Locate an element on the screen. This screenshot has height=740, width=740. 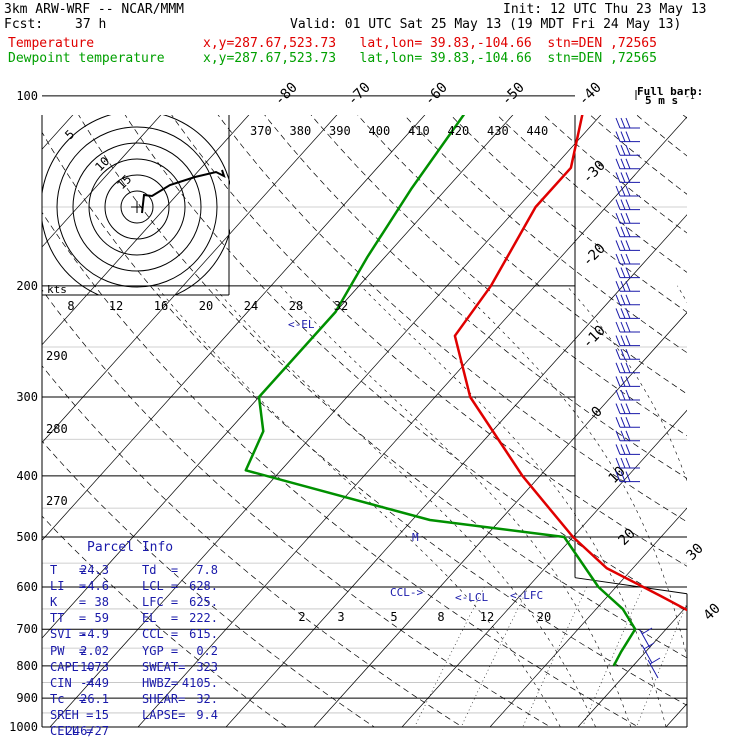
pressure-label: 500 is located at coordinates (27, 537).